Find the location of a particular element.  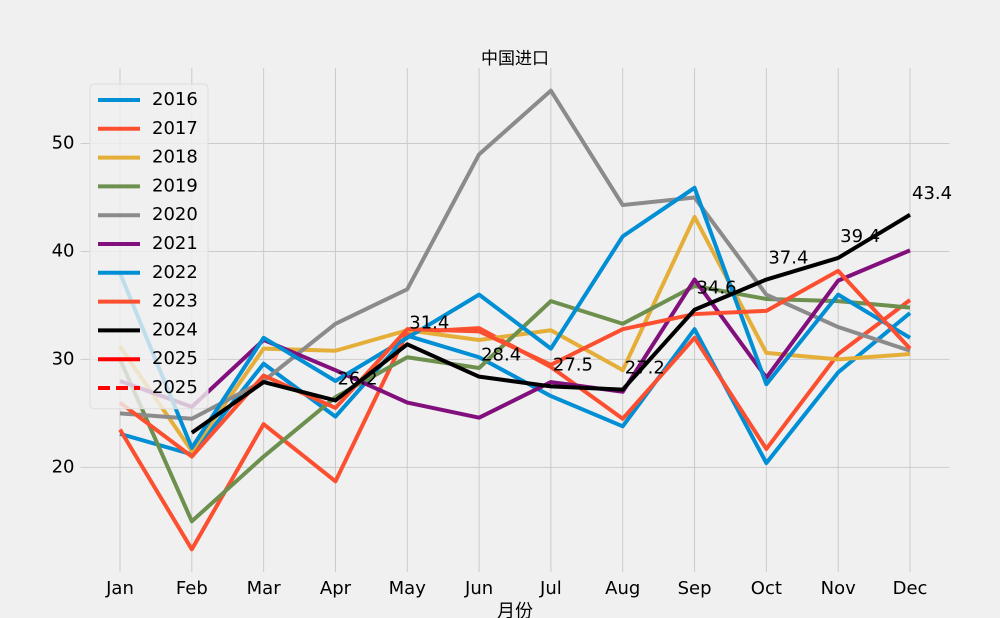

data-label: 37.4 is located at coordinates (788, 258).